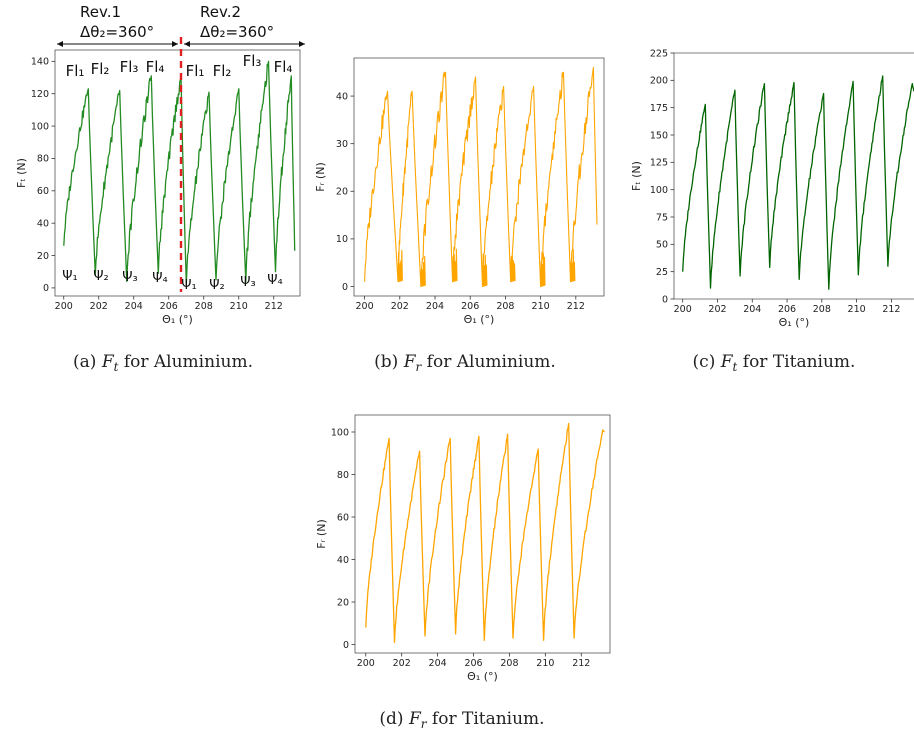 Image resolution: width=914 pixels, height=733 pixels. I want to click on rev2-arrow-head-left, so click(187, 44).